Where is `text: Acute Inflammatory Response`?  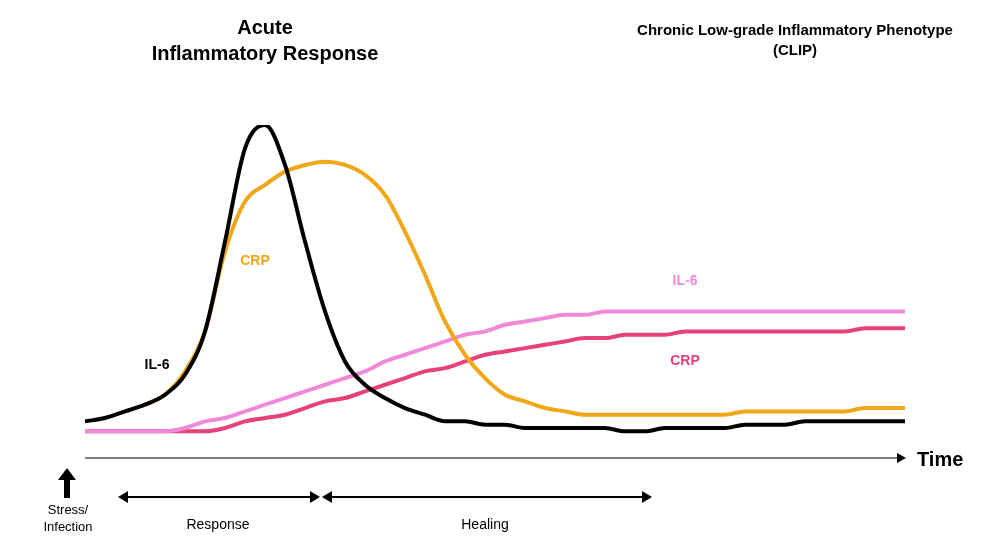 text: Acute Inflammatory Response is located at coordinates (265, 40).